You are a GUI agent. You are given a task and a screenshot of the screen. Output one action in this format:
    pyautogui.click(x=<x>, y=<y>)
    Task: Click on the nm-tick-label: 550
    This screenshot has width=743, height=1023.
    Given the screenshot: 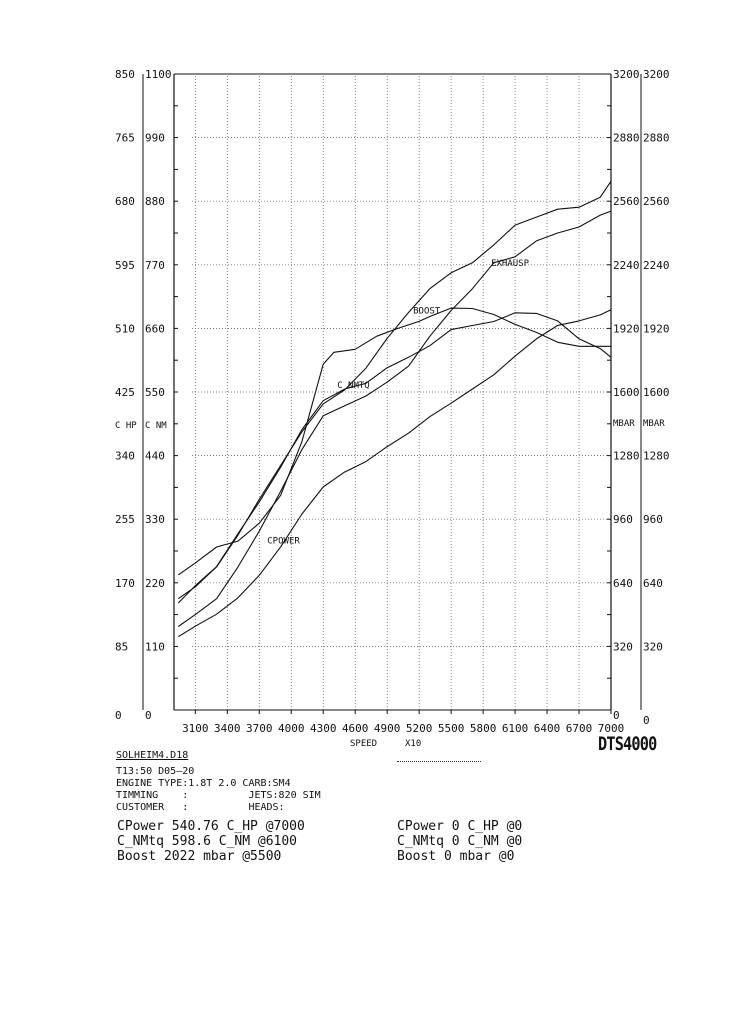 What is the action you would take?
    pyautogui.click(x=155, y=392)
    